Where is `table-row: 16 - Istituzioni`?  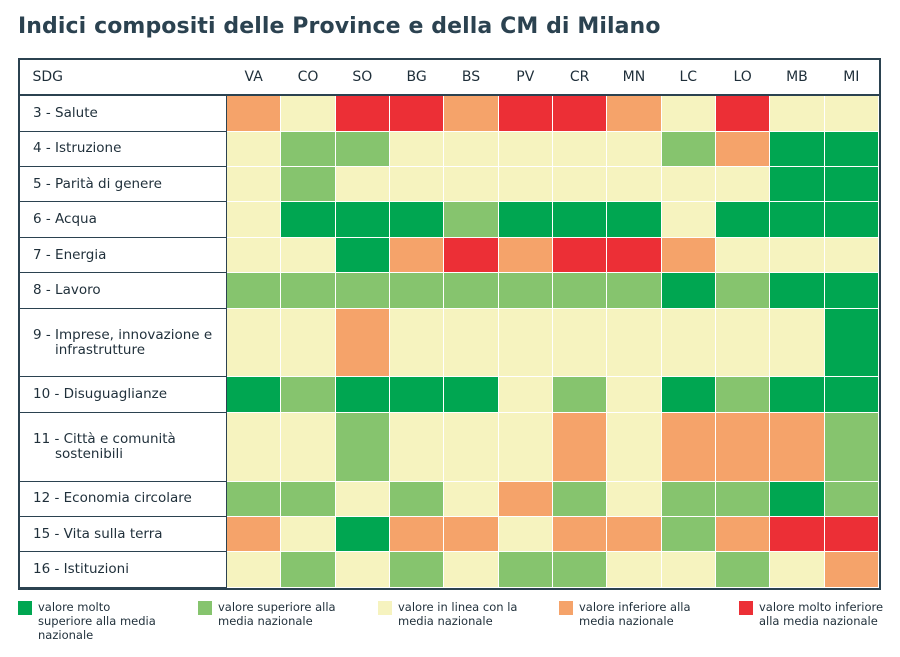 table-row: 16 - Istituzioni is located at coordinates (450, 569).